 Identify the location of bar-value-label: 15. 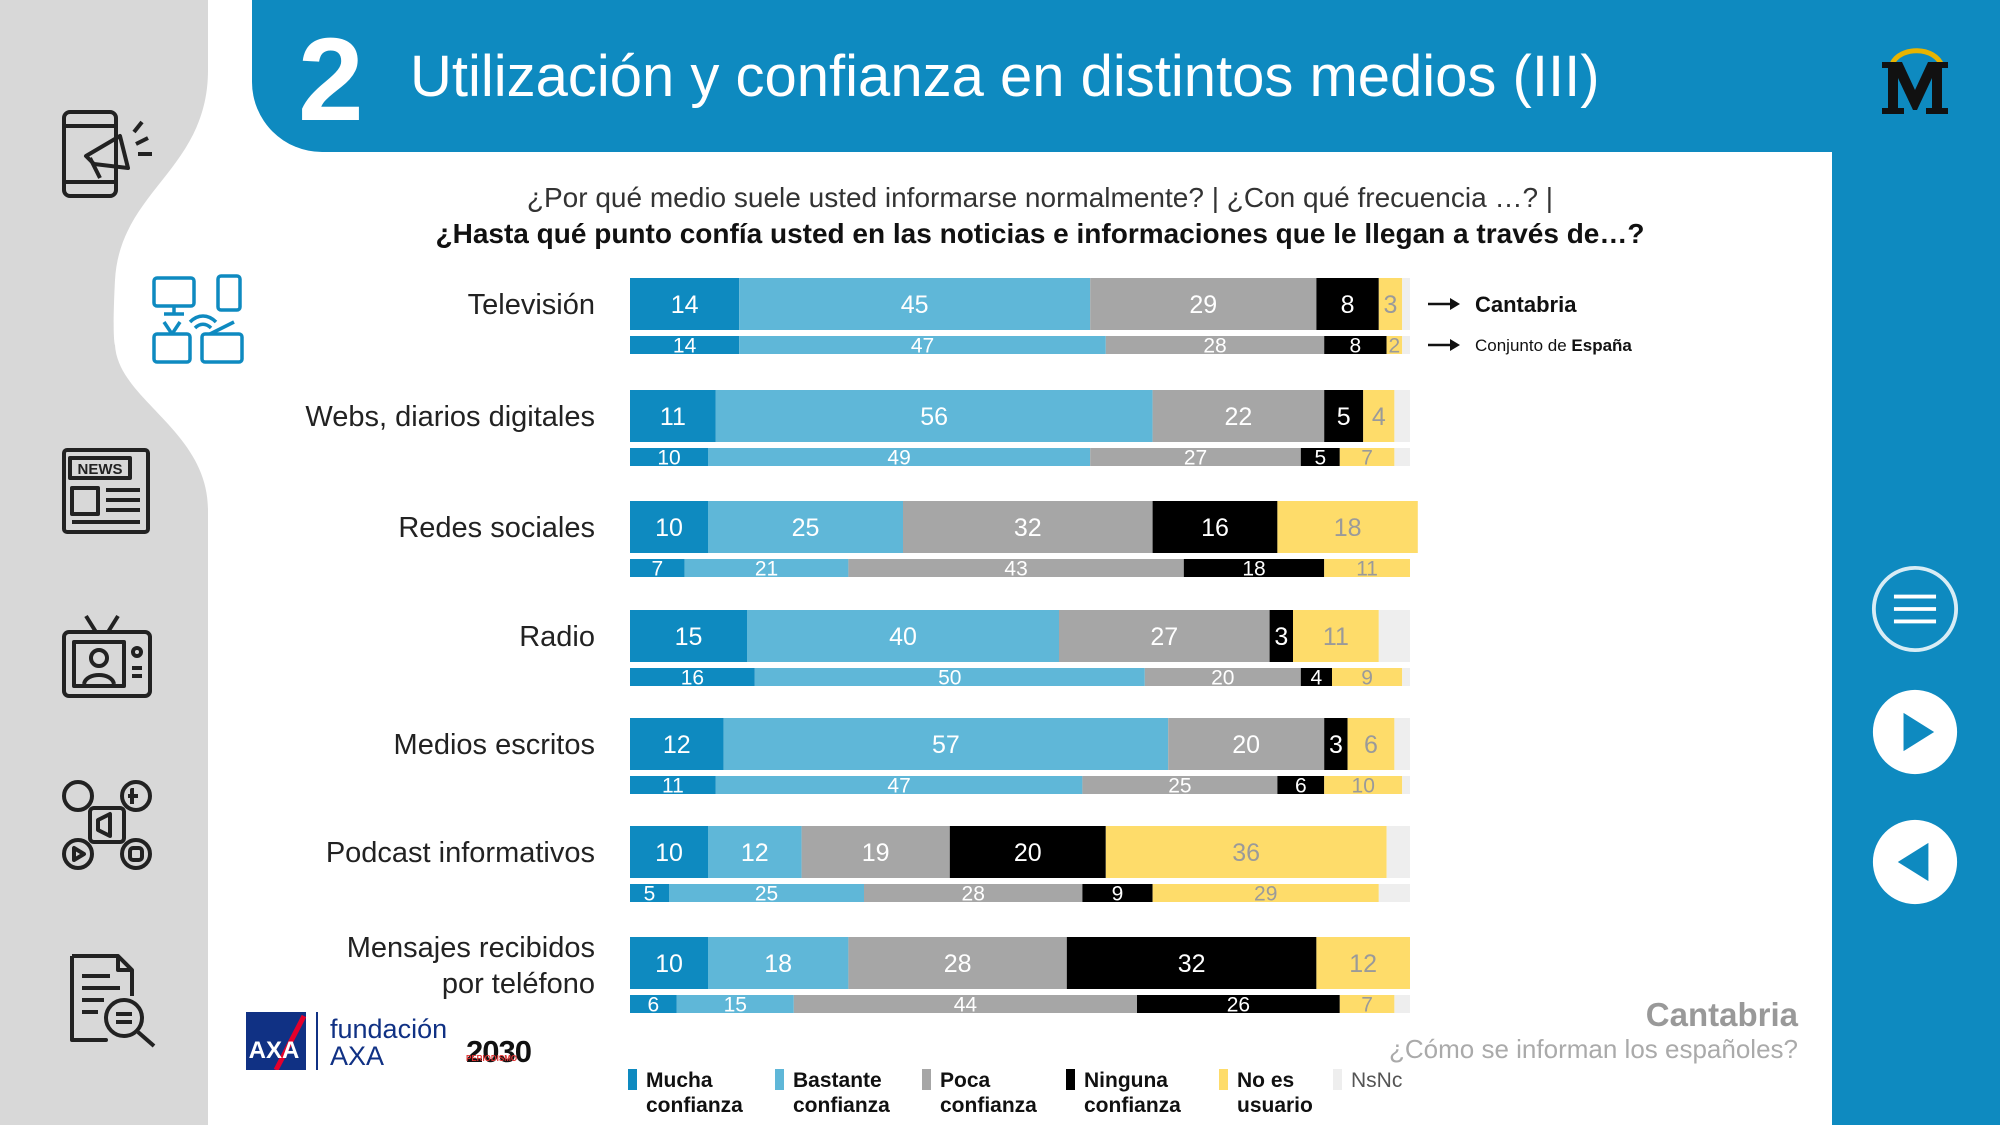
(689, 637).